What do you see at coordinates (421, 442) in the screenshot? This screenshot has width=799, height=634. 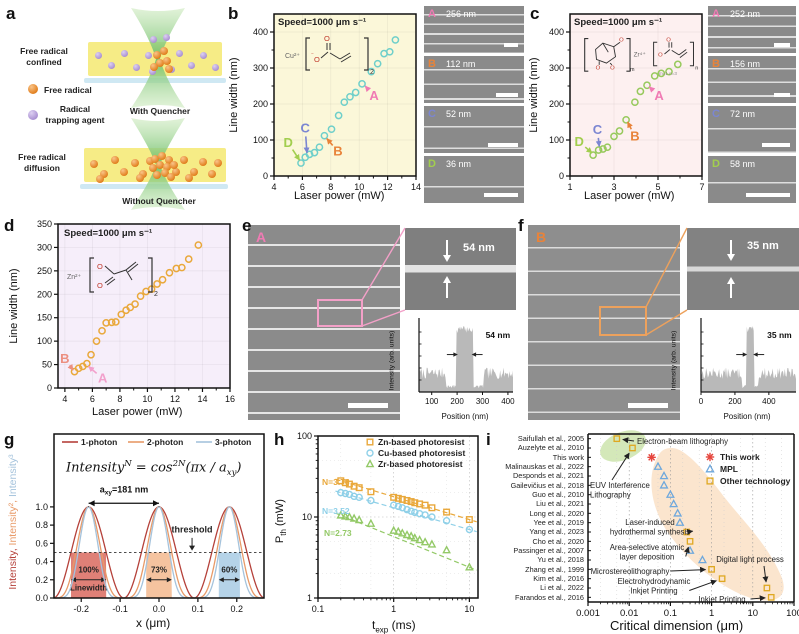 I see `svg-text: Zn-based photoresist` at bounding box center [421, 442].